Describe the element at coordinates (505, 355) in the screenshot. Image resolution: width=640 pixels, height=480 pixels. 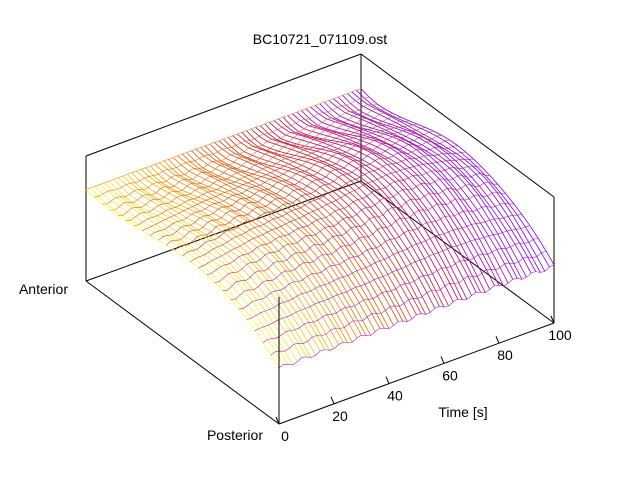
I see `x-tick-label: 80` at that location.